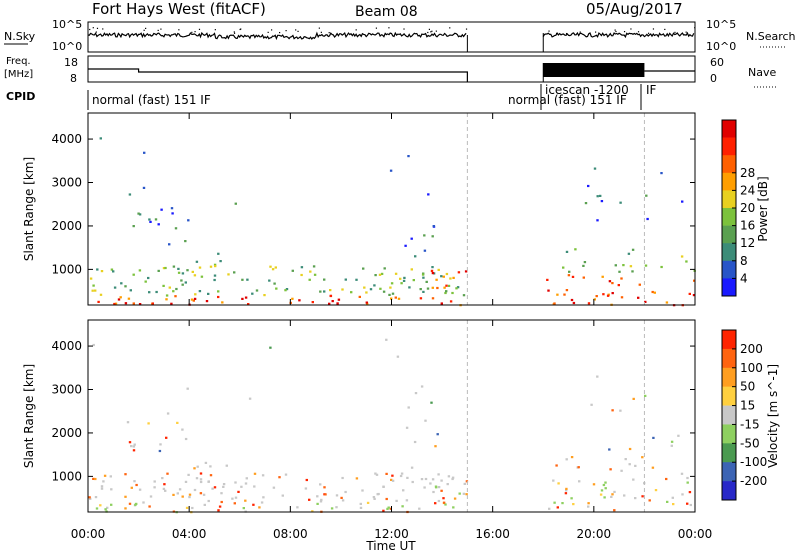 This screenshot has height=554, width=800. I want to click on x-tick-label: 00:00, so click(695, 534).